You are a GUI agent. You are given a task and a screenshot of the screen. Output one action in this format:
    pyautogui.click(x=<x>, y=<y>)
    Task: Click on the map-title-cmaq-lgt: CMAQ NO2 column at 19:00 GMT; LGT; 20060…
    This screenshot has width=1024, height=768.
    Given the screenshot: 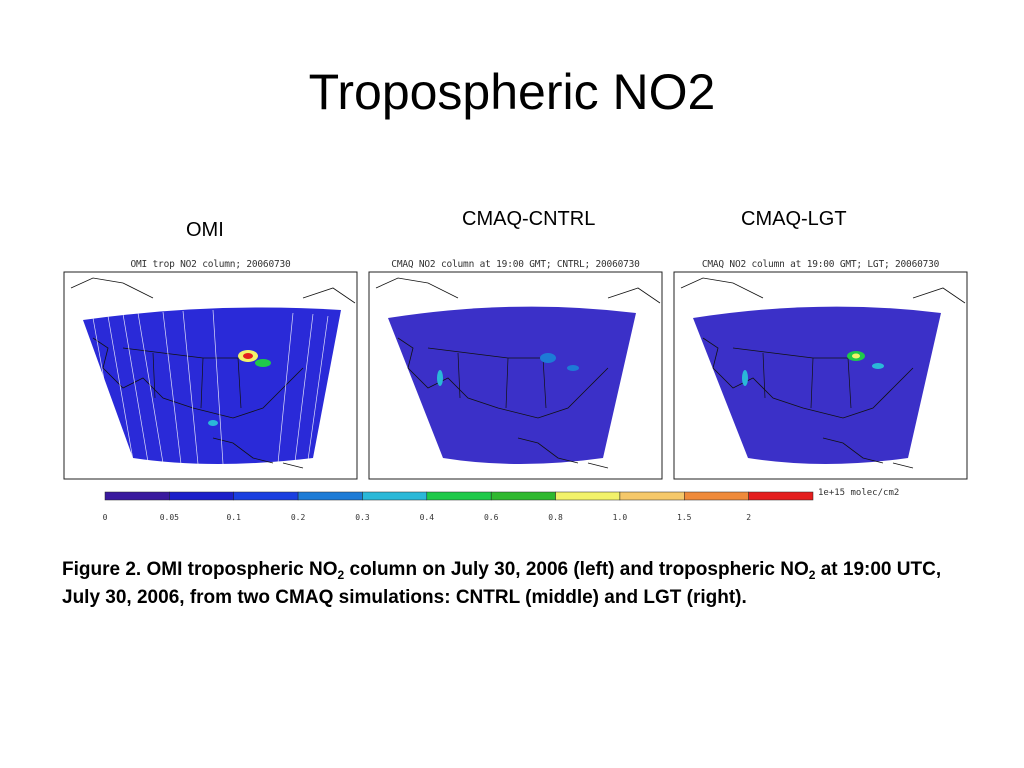 What is the action you would take?
    pyautogui.click(x=820, y=264)
    